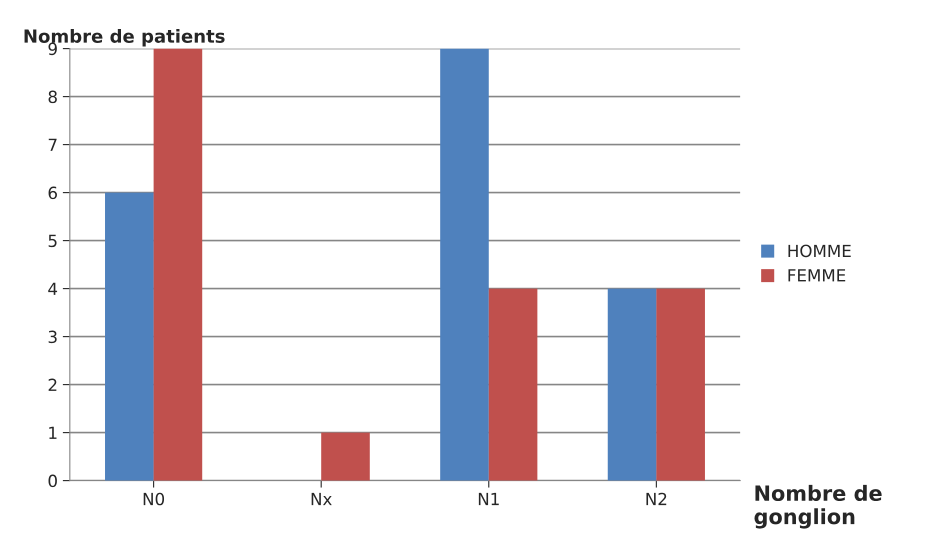  Describe the element at coordinates (819, 251) in the screenshot. I see `legend-label: HOMME` at that location.